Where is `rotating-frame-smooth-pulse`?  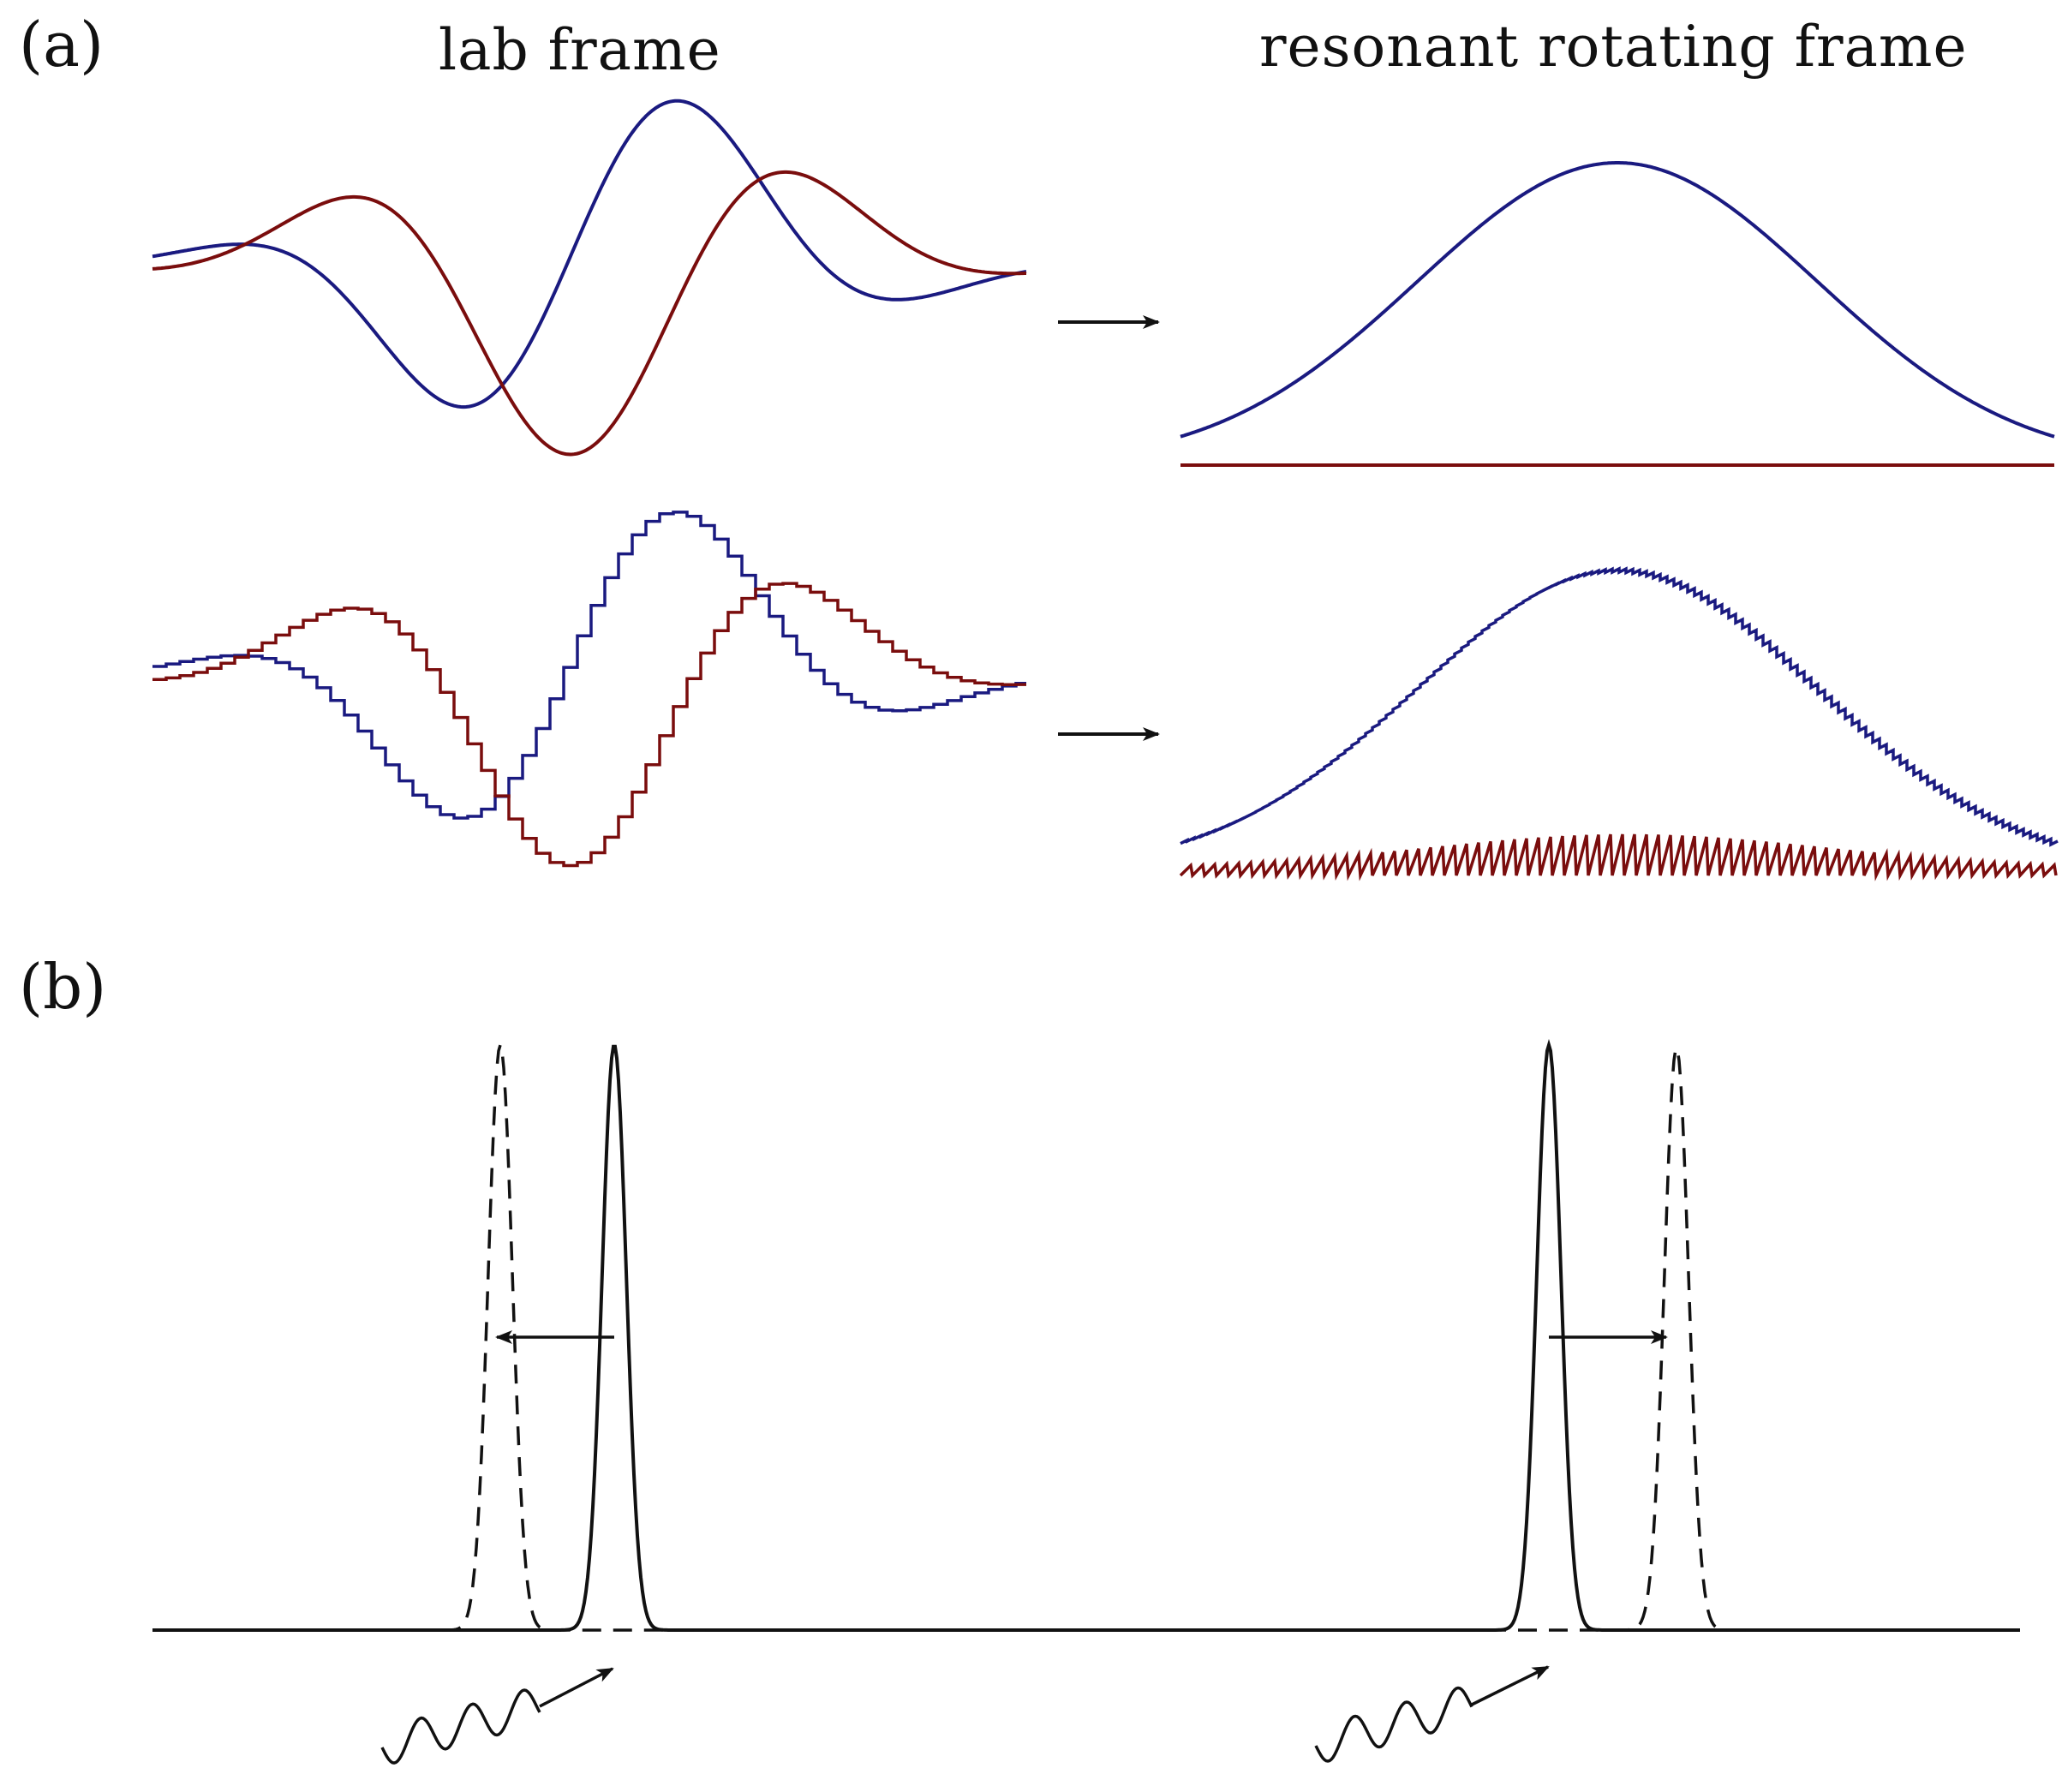 rotating-frame-smooth-pulse is located at coordinates (1617, 314).